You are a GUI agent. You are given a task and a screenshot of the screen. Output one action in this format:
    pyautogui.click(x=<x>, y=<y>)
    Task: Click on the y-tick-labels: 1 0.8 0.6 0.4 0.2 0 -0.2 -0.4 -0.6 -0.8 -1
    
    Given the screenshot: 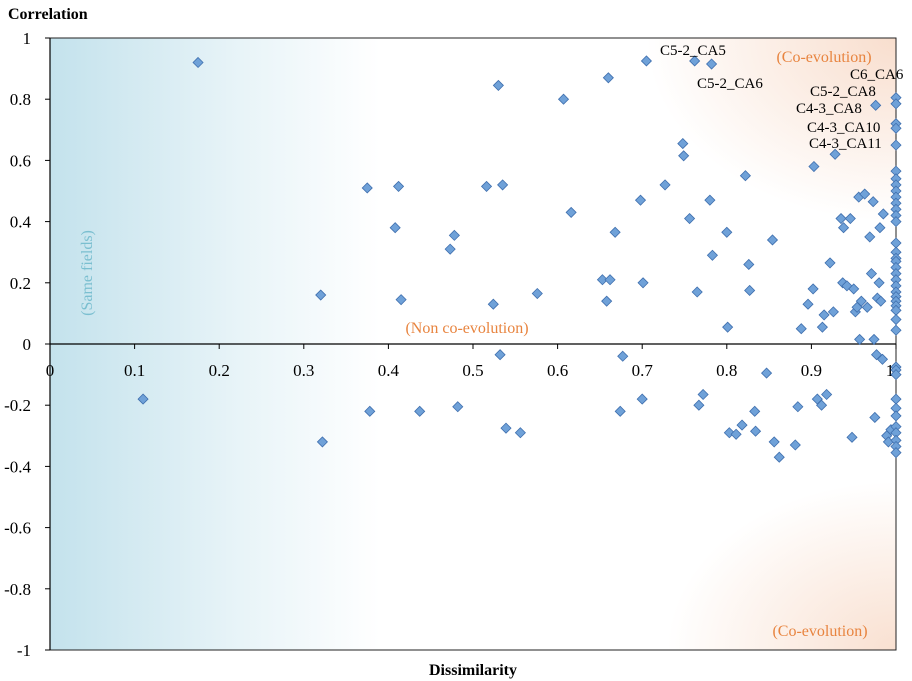 What is the action you would take?
    pyautogui.click(x=27, y=344)
    